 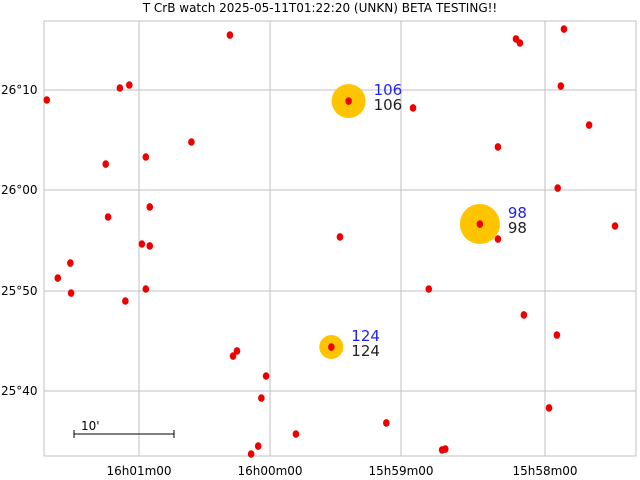 I want to click on comparison-label-blue: 124, so click(x=365, y=336).